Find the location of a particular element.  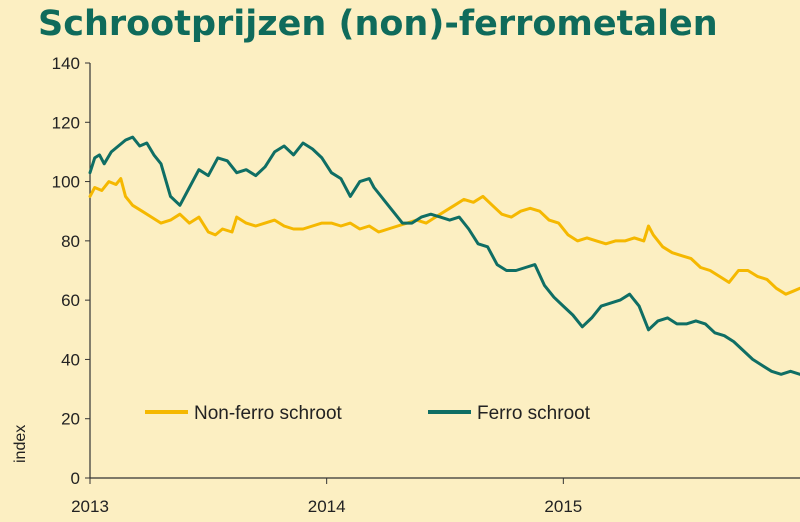

y-tick-label: 60 is located at coordinates (70, 300).